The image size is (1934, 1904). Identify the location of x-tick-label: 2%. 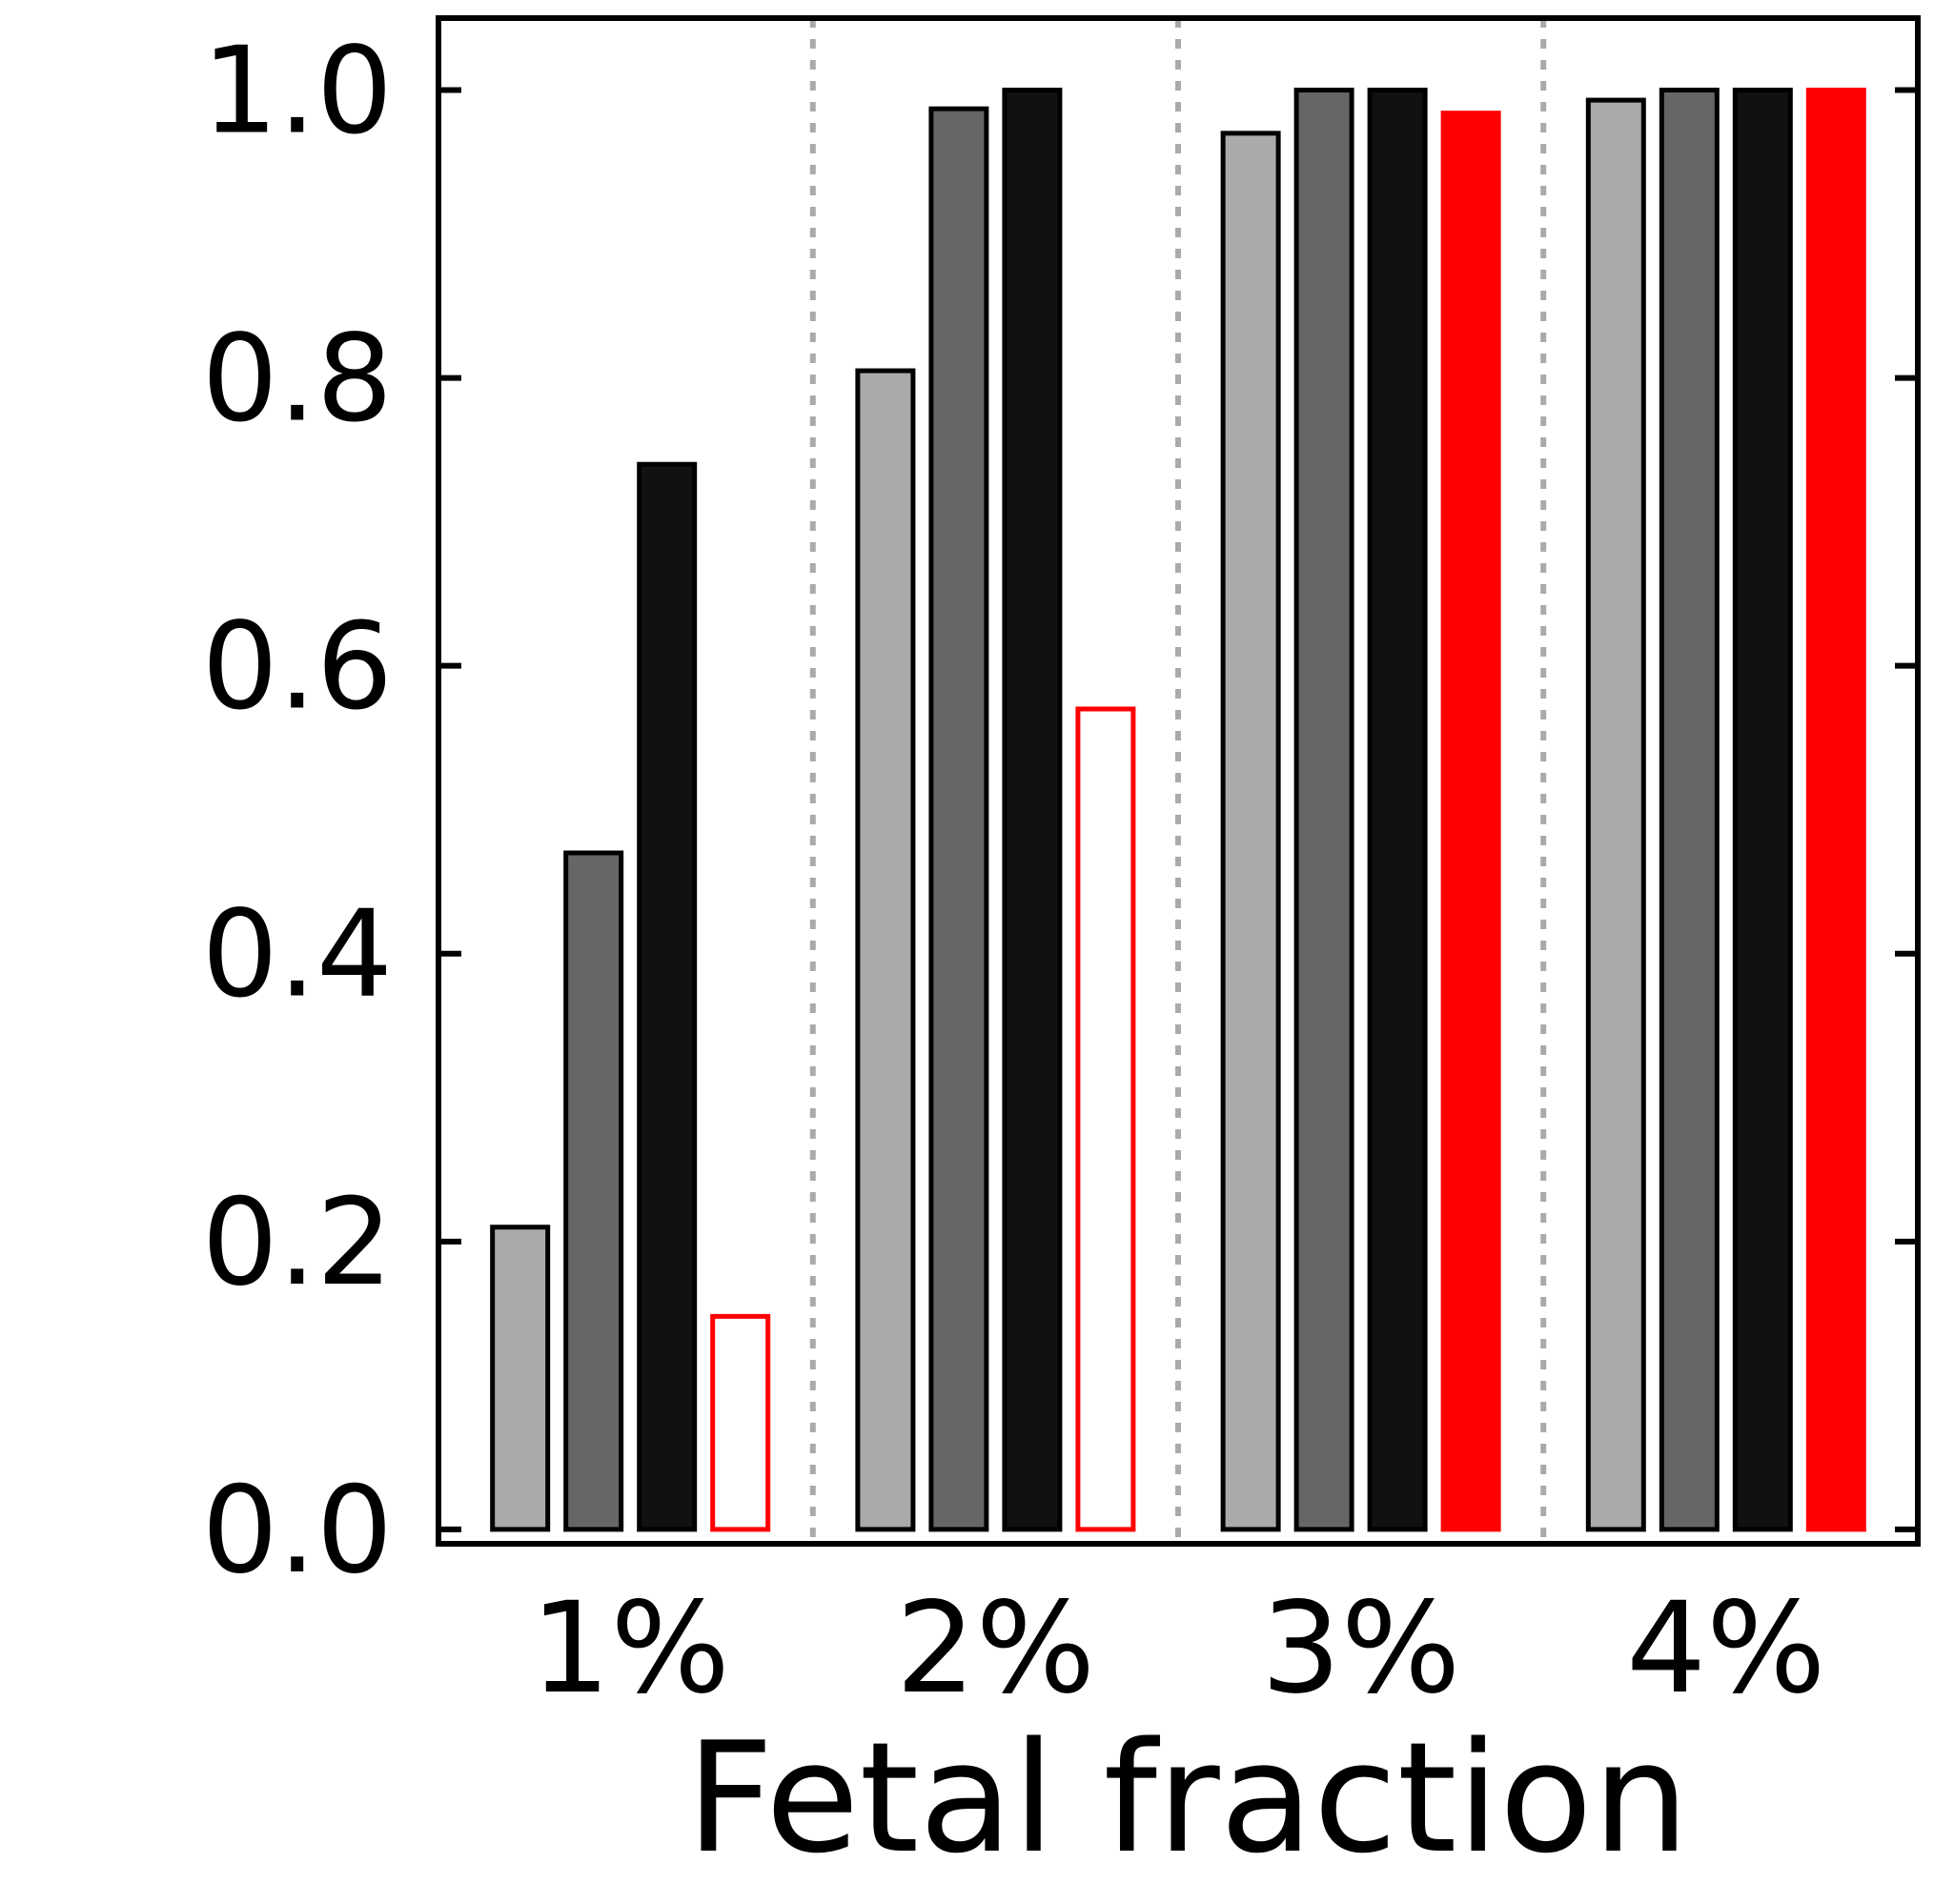
(996, 1648).